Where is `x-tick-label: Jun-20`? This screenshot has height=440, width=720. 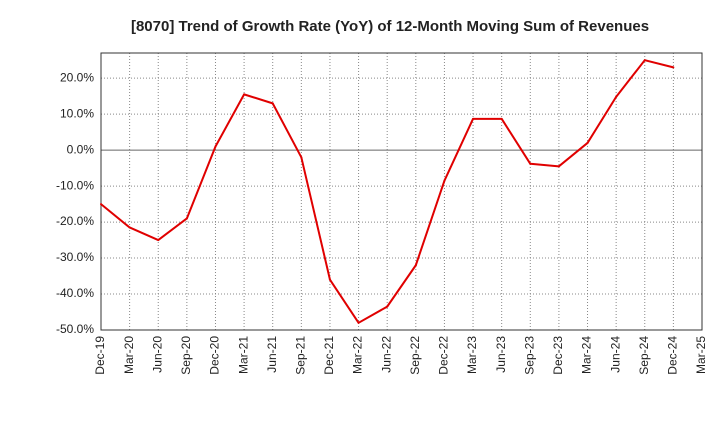 x-tick-label: Jun-20 is located at coordinates (157, 354).